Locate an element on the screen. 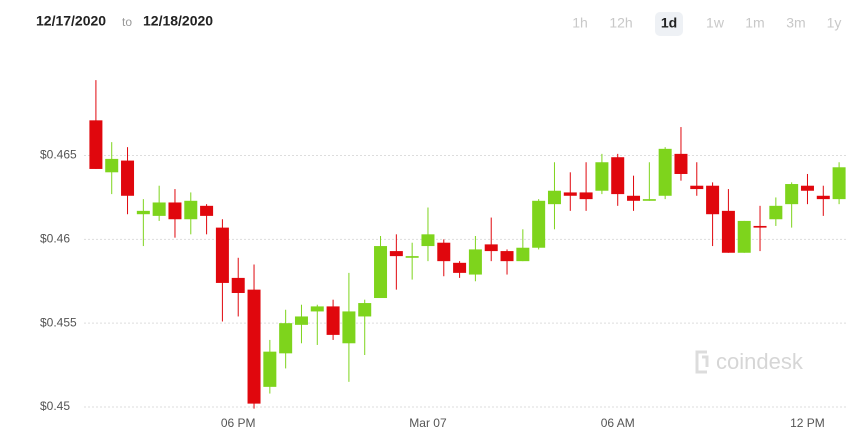 This screenshot has height=448, width=847. end-date: 12/18/2020 is located at coordinates (178, 21).